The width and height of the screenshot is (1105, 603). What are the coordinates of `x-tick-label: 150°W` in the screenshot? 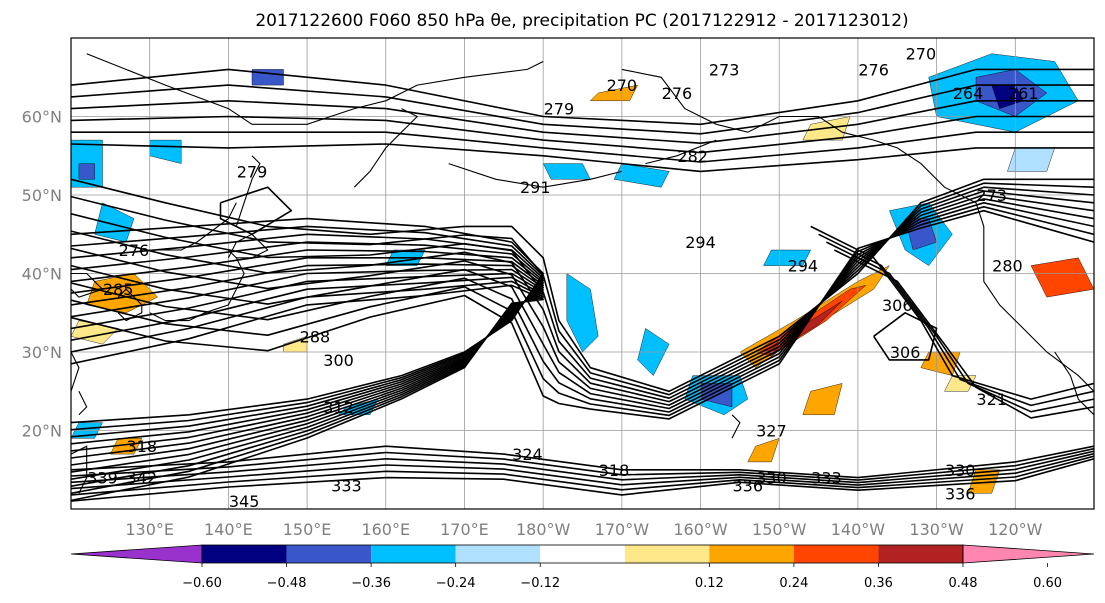 It's located at (779, 529).